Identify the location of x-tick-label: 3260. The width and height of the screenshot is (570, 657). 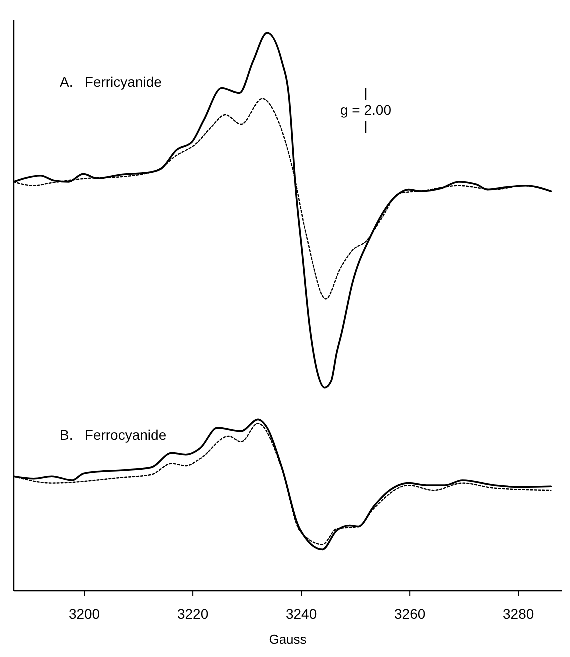
(410, 614).